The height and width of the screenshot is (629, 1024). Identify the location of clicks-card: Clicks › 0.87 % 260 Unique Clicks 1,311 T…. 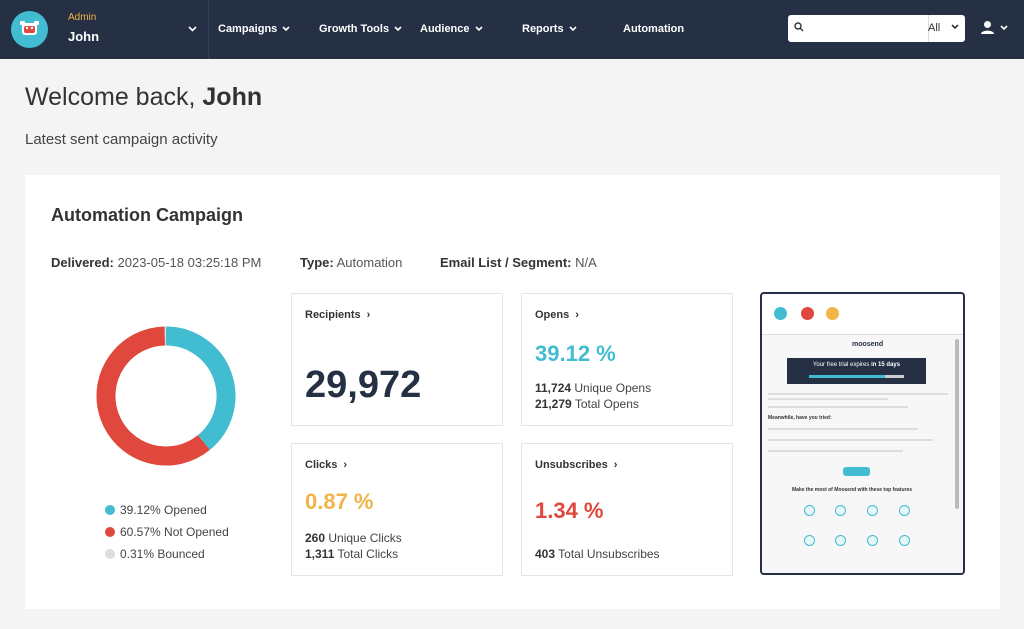
(397, 509).